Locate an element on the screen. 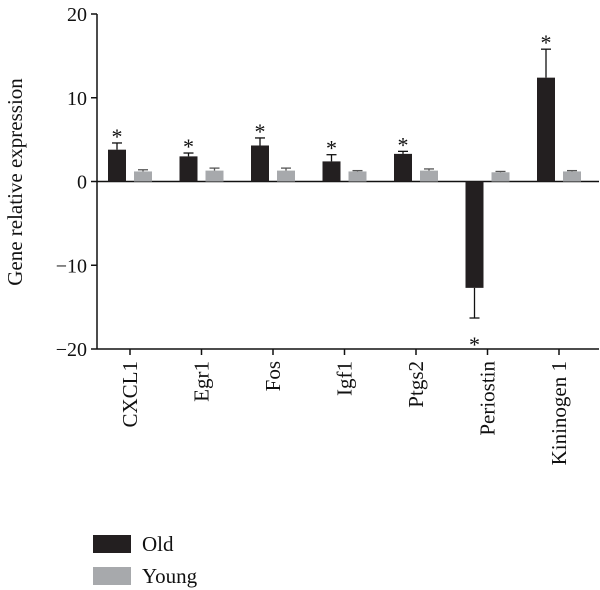 The image size is (600, 590). y-tick-label: 10 is located at coordinates (77, 99).